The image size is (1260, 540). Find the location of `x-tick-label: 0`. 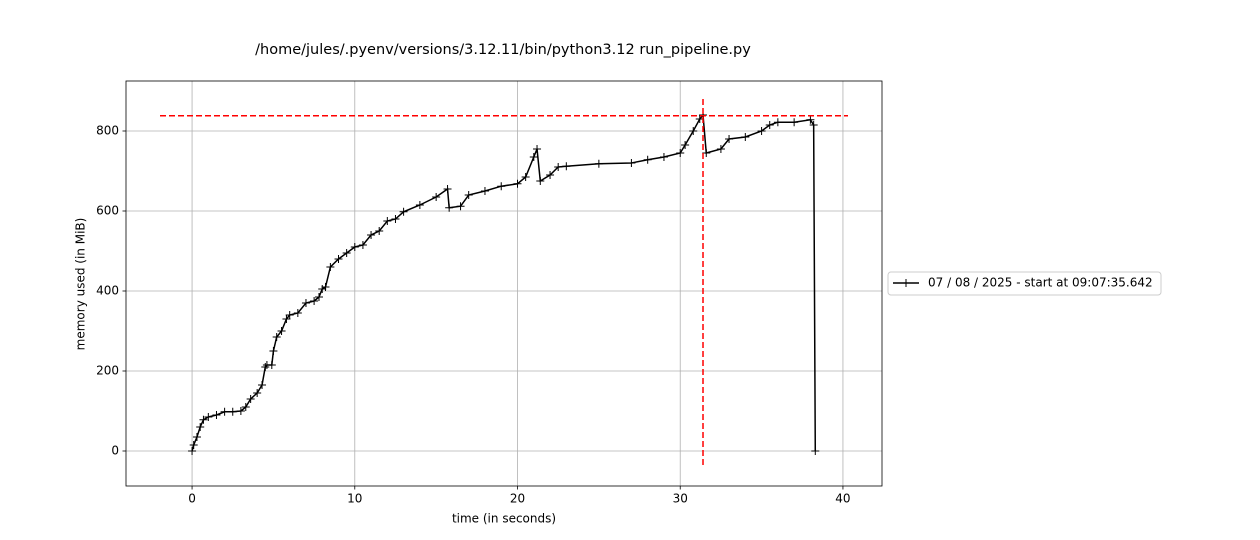

x-tick-label: 0 is located at coordinates (192, 499).